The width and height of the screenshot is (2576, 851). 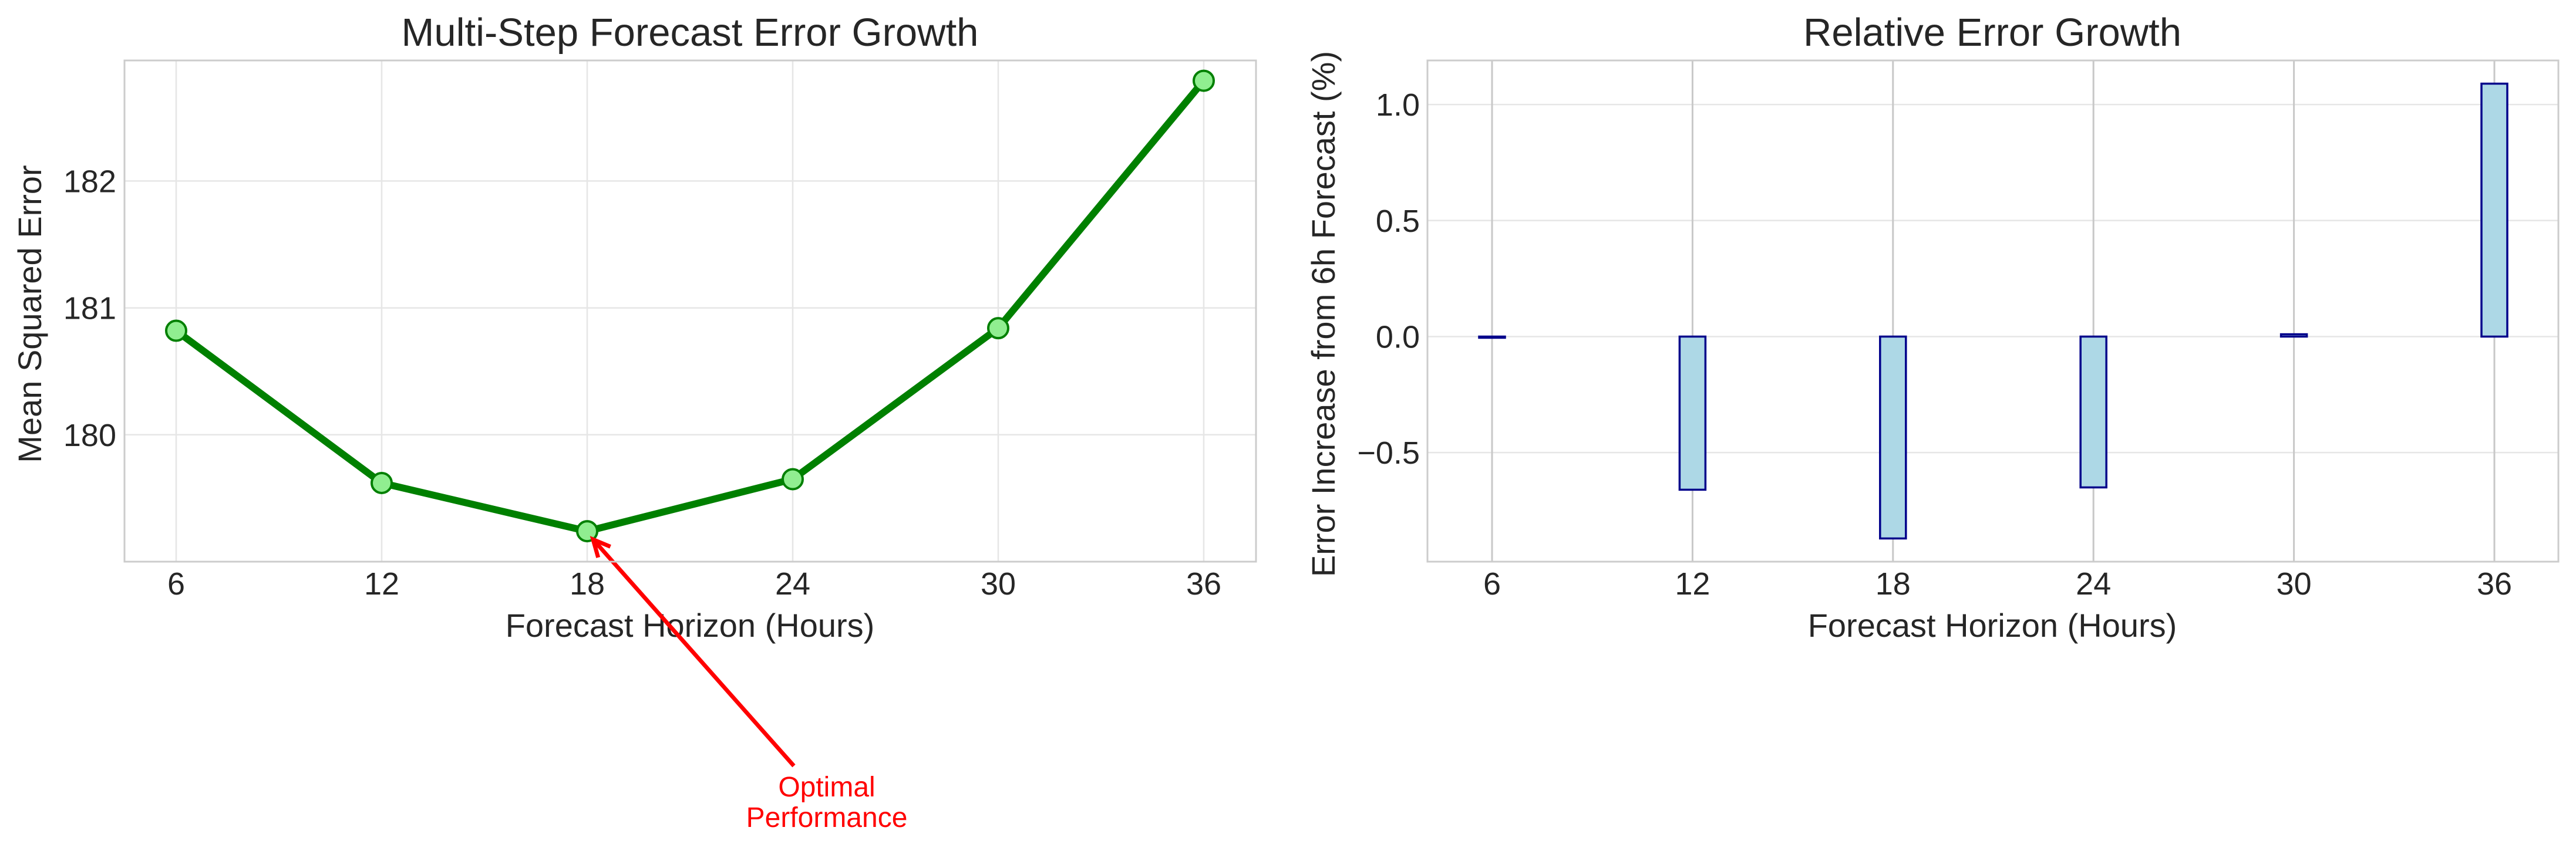 I want to click on left-chart-title: Multi-Step Forecast Error Growth, so click(x=690, y=33).